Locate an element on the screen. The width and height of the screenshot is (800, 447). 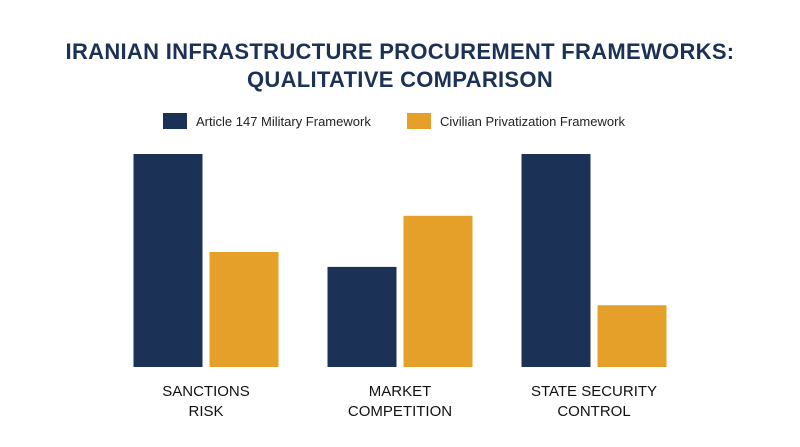
x-tick-label-sanctions-risk-line-2: RISK is located at coordinates (205, 411).